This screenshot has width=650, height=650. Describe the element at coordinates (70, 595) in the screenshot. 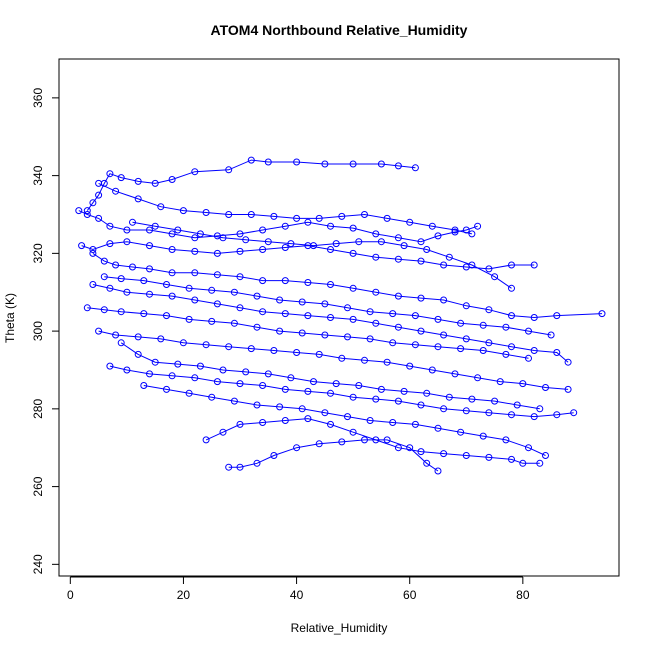

I see `x-tick-label: 0` at that location.